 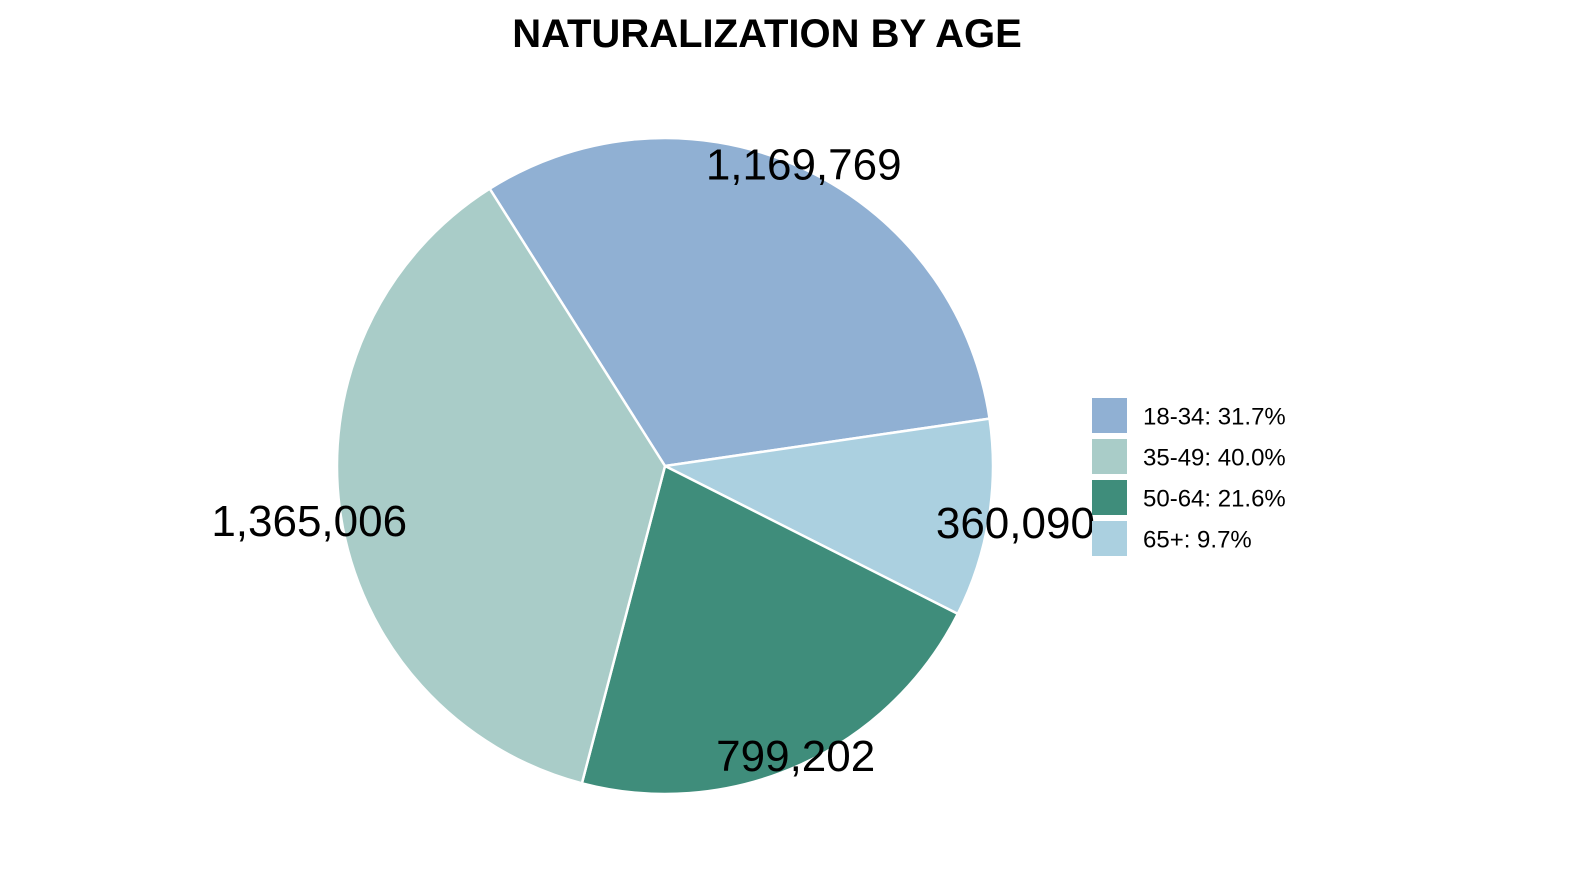 What do you see at coordinates (309, 521) in the screenshot?
I see `slice-value-label: 1,365,006` at bounding box center [309, 521].